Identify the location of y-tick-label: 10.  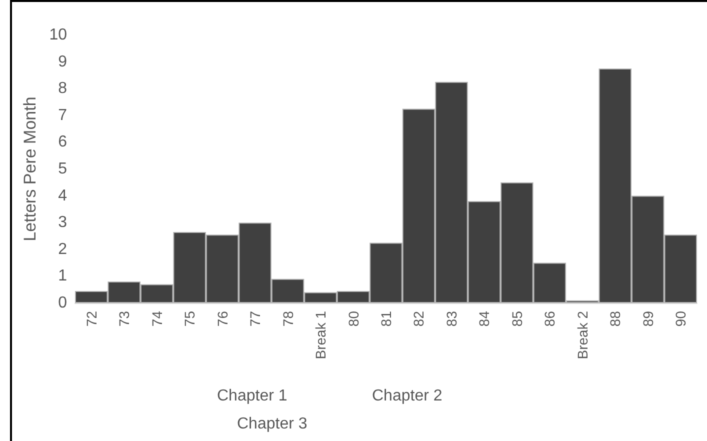
(58, 35).